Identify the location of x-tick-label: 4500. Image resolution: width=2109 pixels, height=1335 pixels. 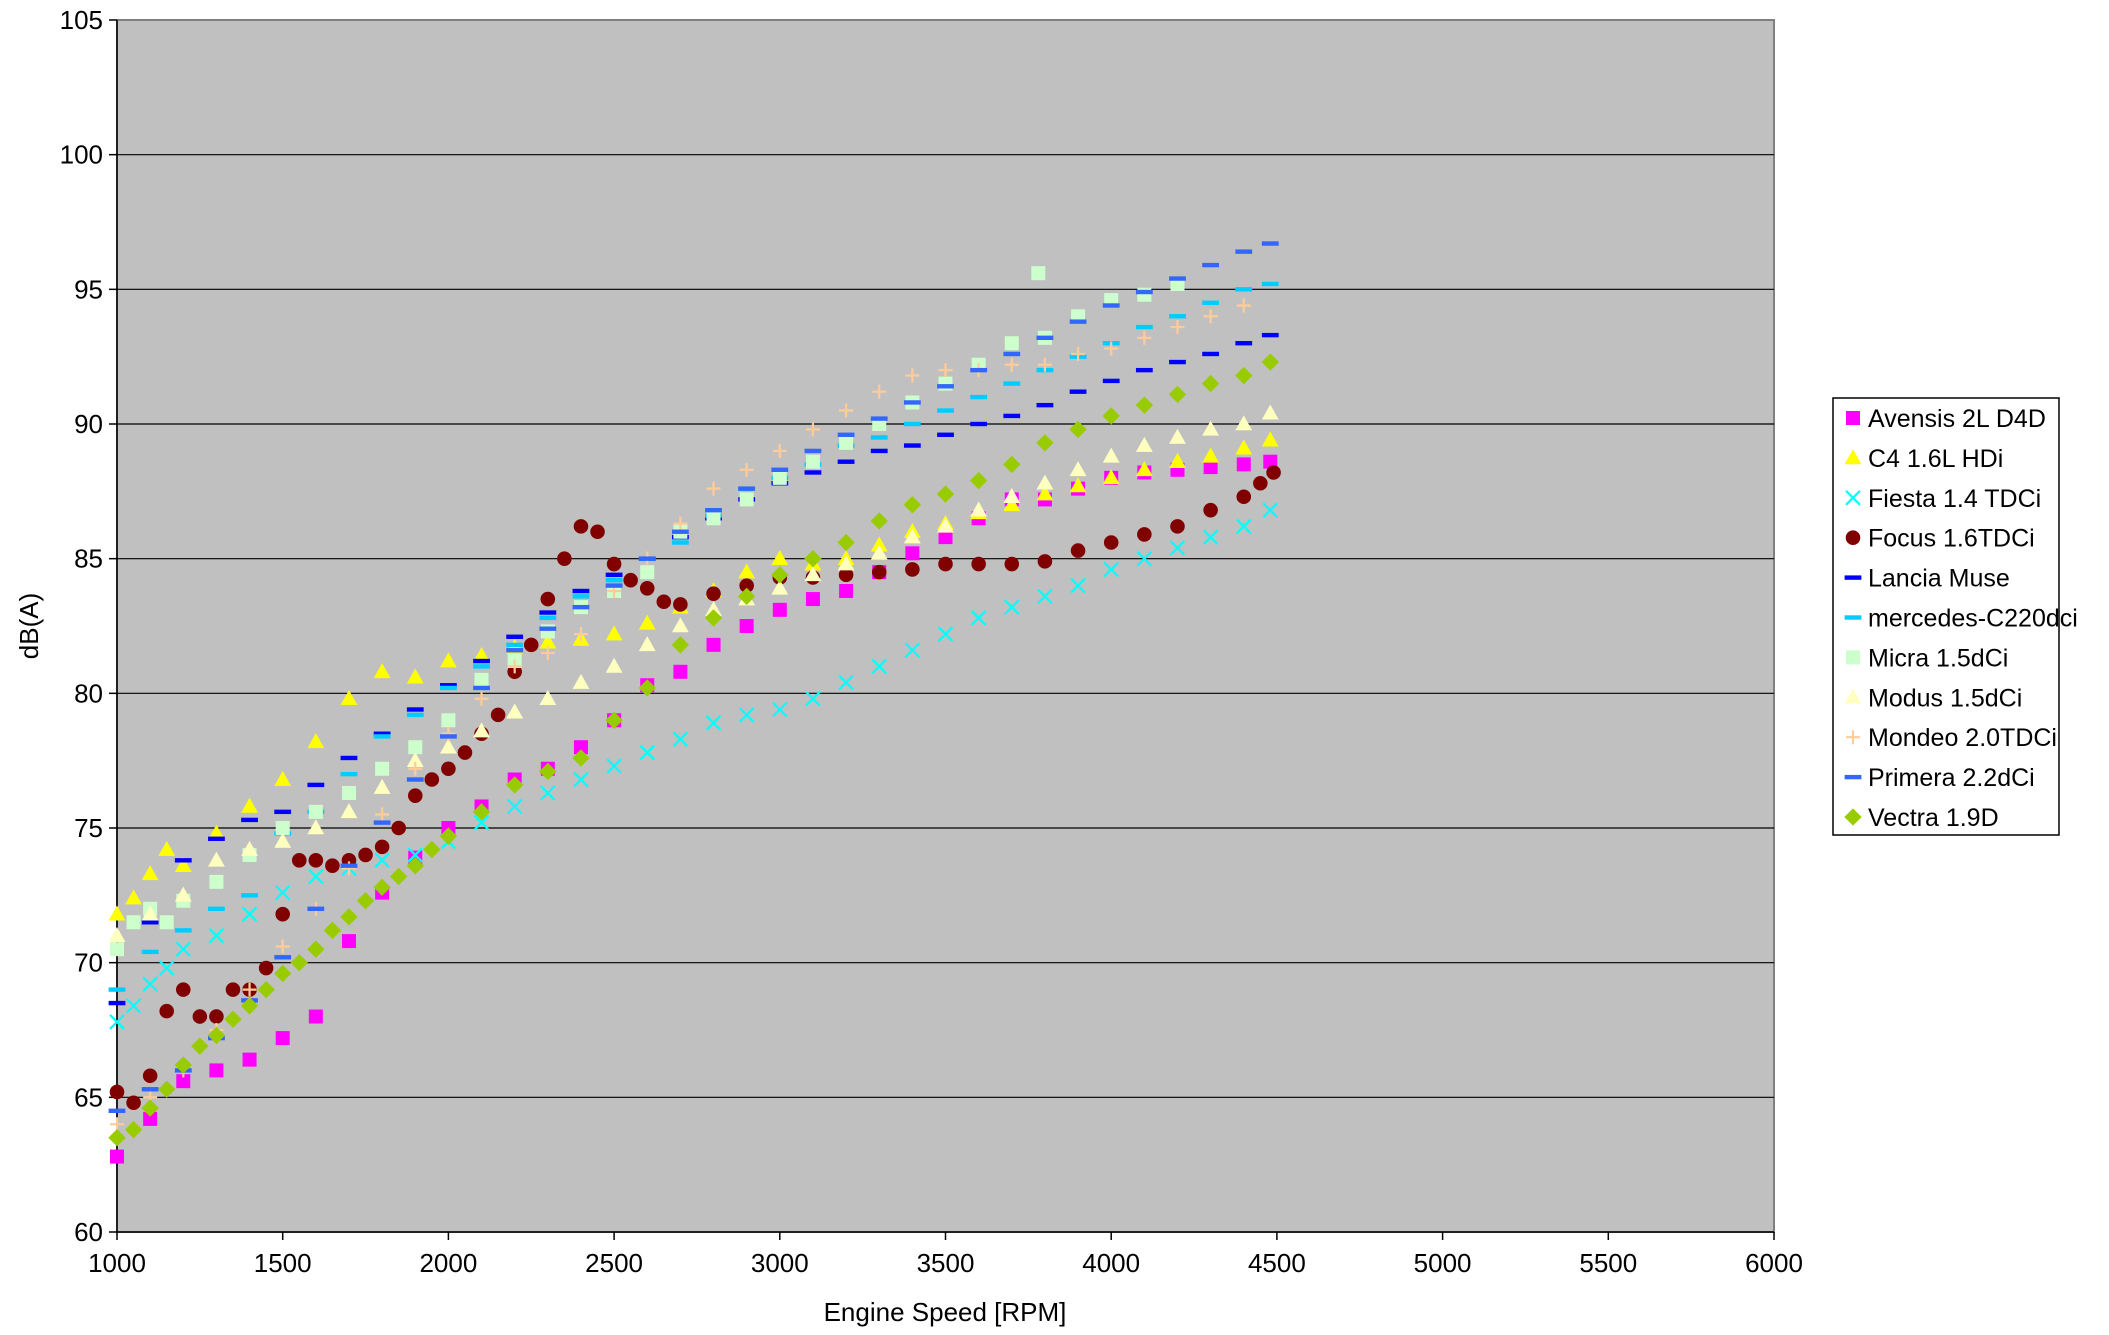
(1277, 1263).